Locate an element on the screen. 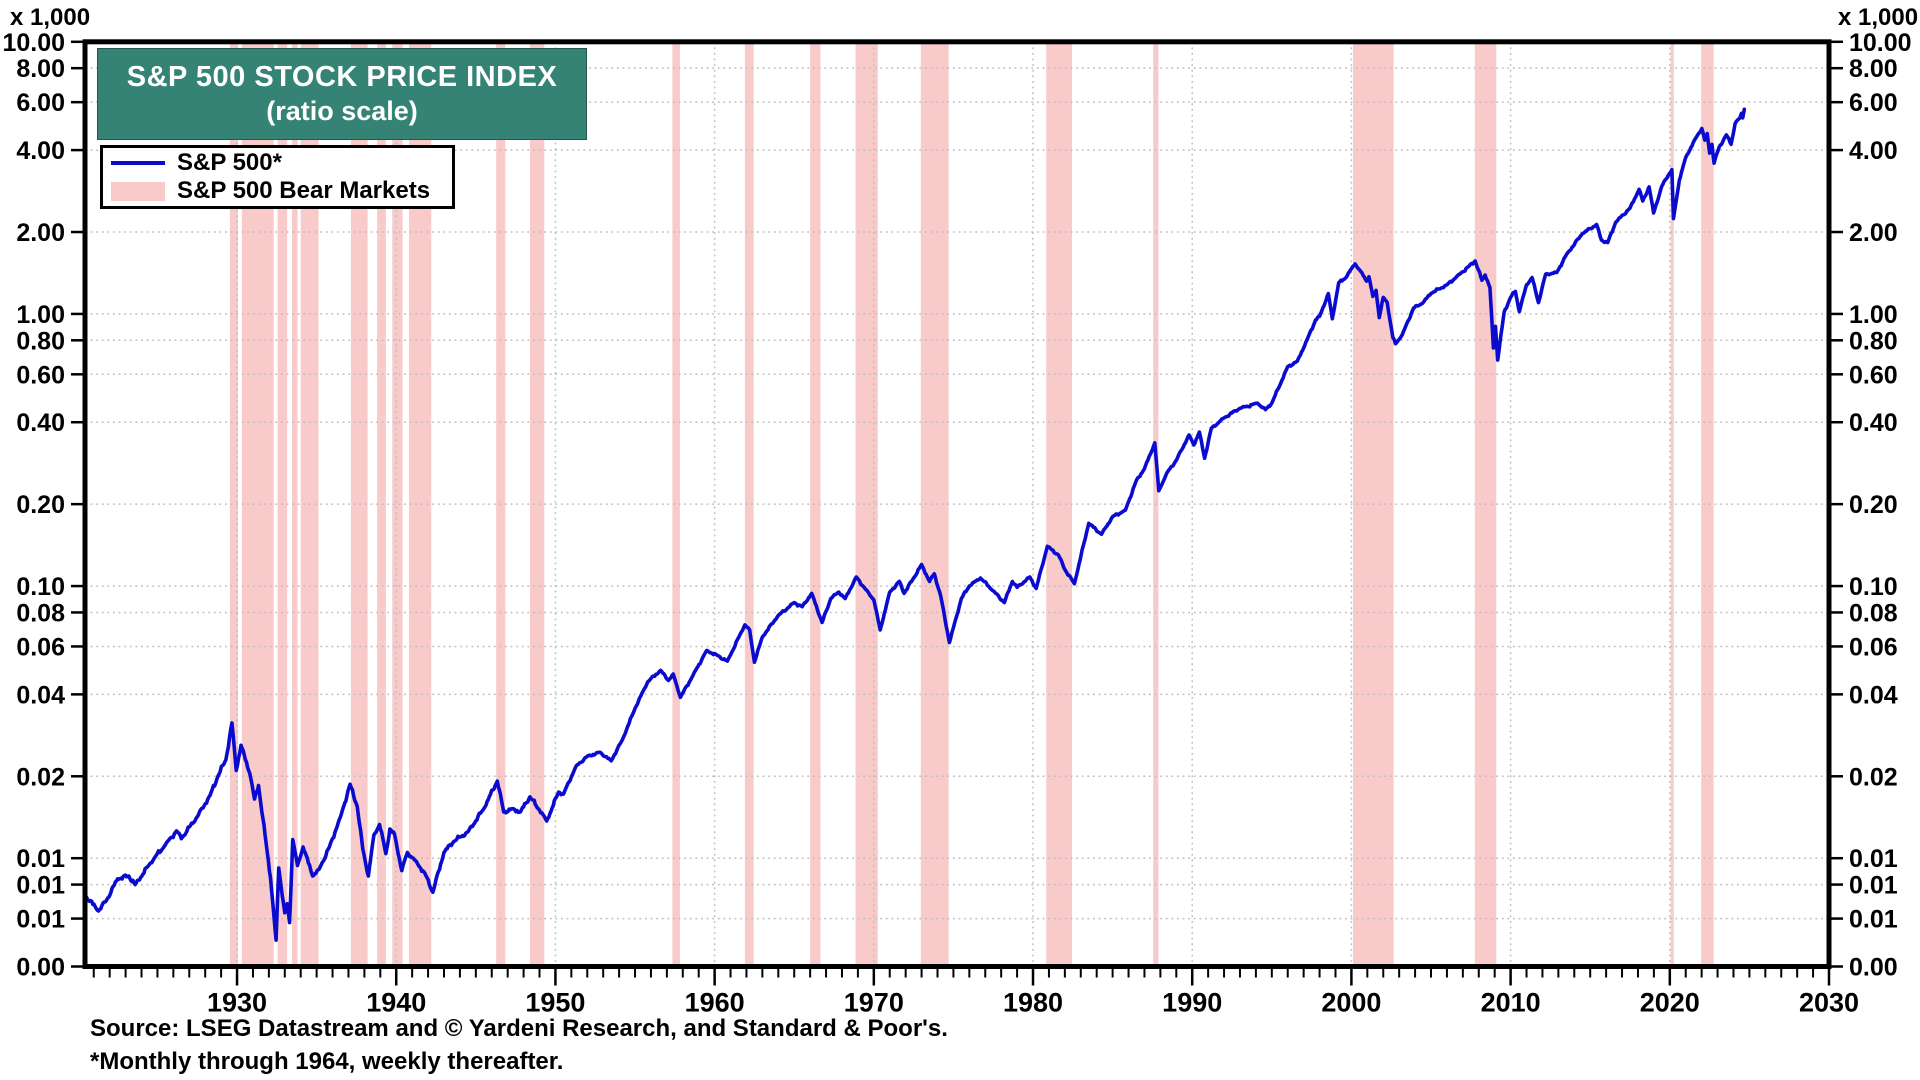  y-tick-label-left: 0.08 is located at coordinates (40, 613).